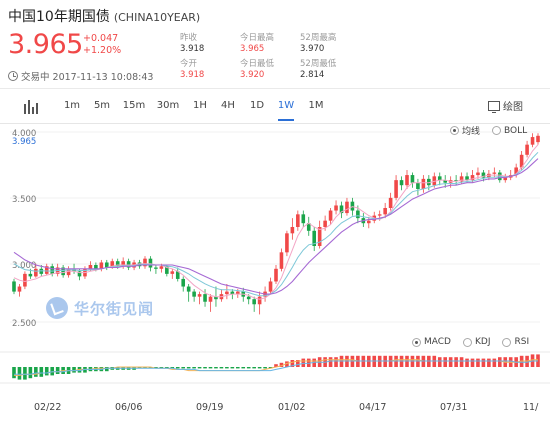 The width and height of the screenshot is (550, 421). I want to click on clock-icon, so click(13, 76).